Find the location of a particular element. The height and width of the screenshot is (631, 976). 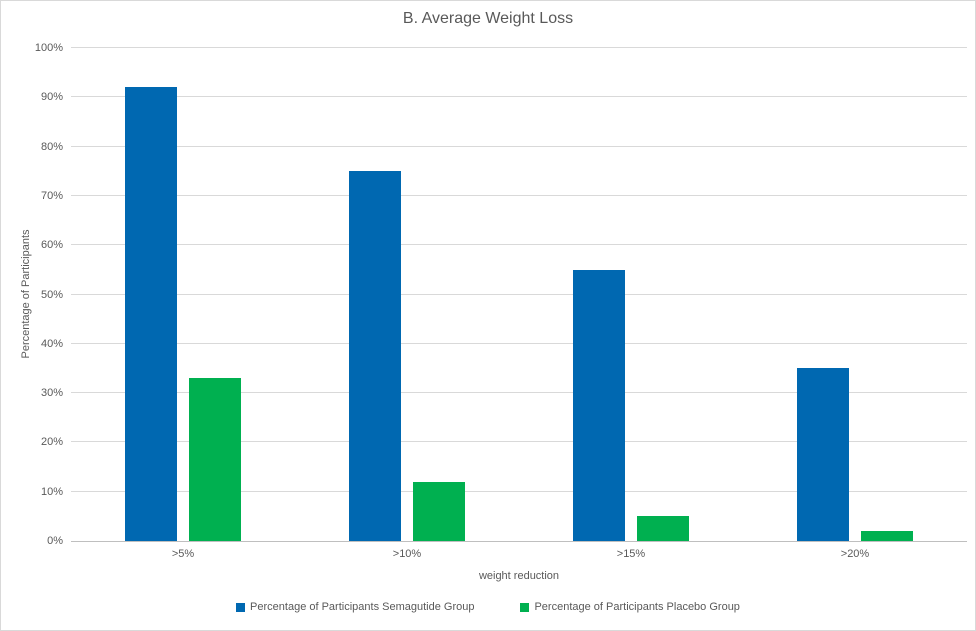

chart-title: B. Average Weight Loss is located at coordinates (488, 18).